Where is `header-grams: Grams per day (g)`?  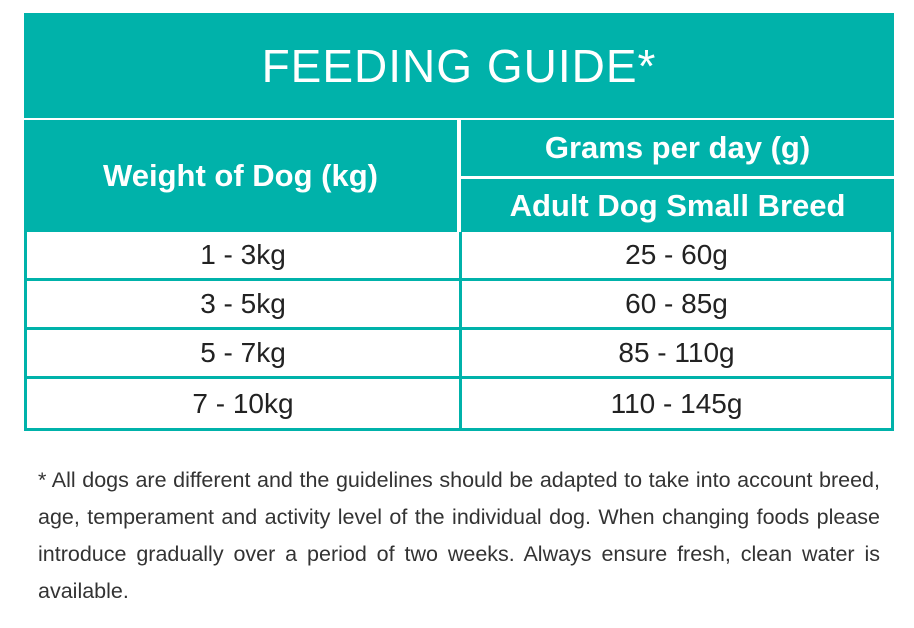 header-grams: Grams per day (g) is located at coordinates (677, 148).